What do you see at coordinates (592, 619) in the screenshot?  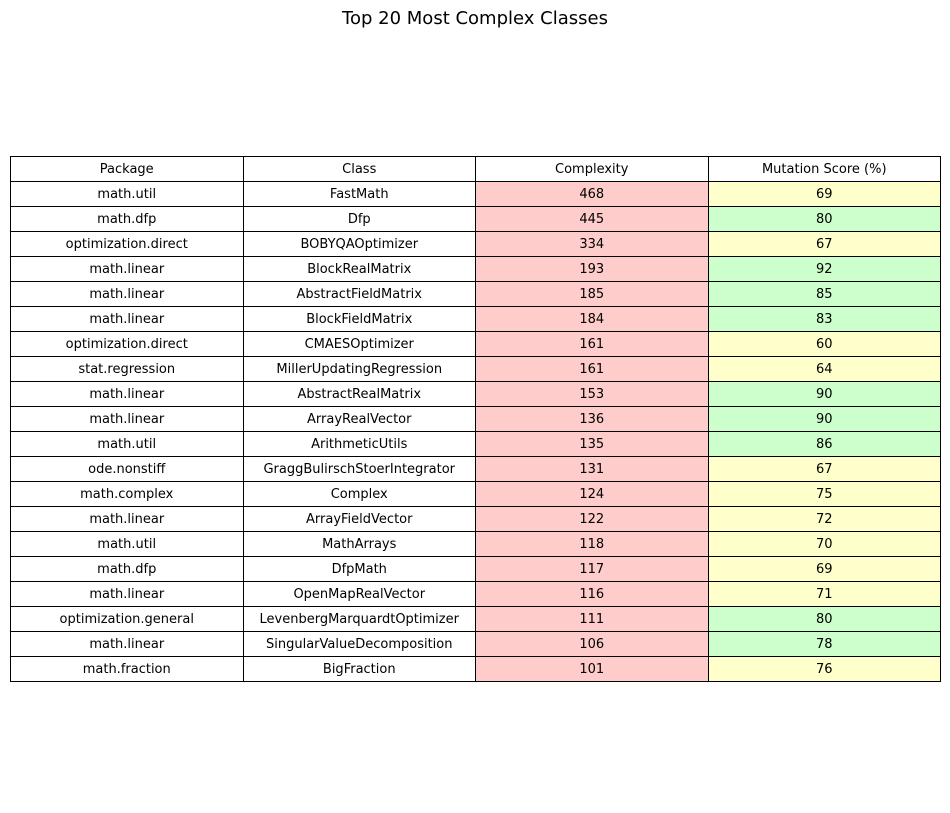 I see `cell-complexity: 111` at bounding box center [592, 619].